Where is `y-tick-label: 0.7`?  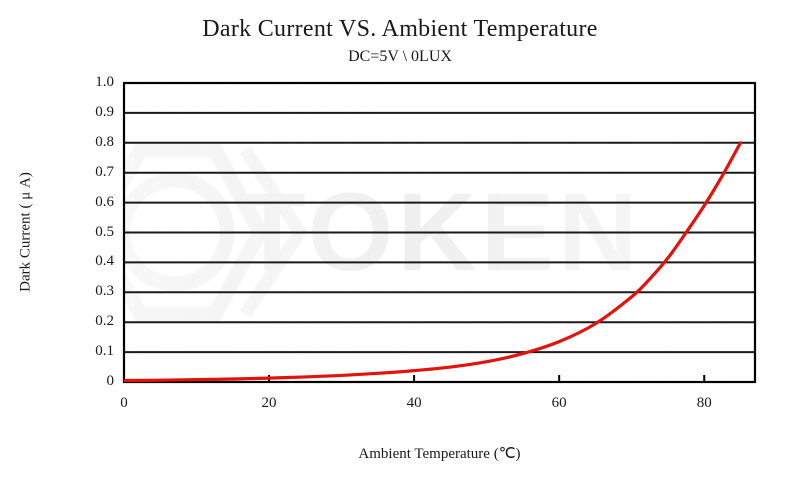 y-tick-label: 0.7 is located at coordinates (104, 171).